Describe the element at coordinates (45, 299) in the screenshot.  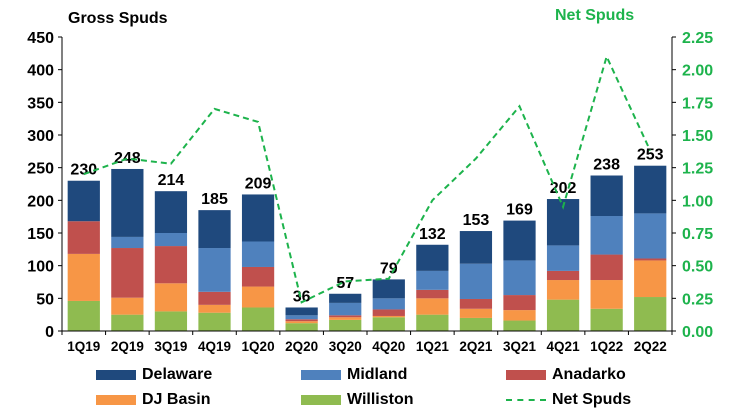
I see `left-tick-label: 50` at that location.